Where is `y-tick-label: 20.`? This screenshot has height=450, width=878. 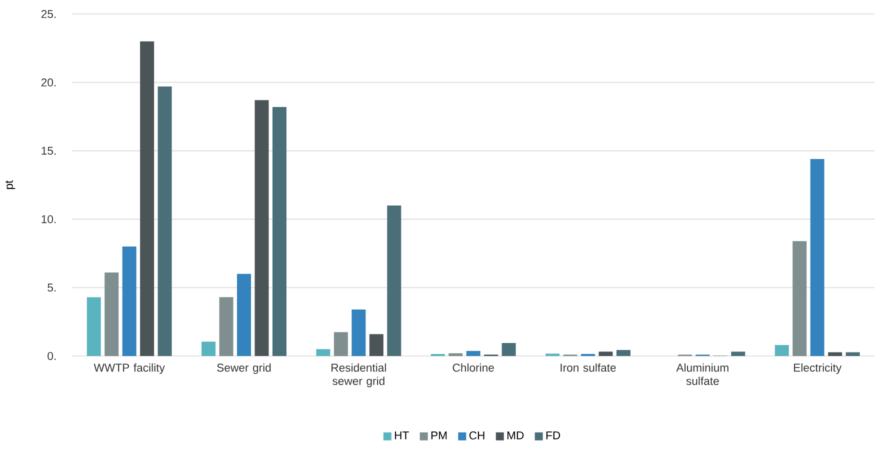
y-tick-label: 20. is located at coordinates (48, 82).